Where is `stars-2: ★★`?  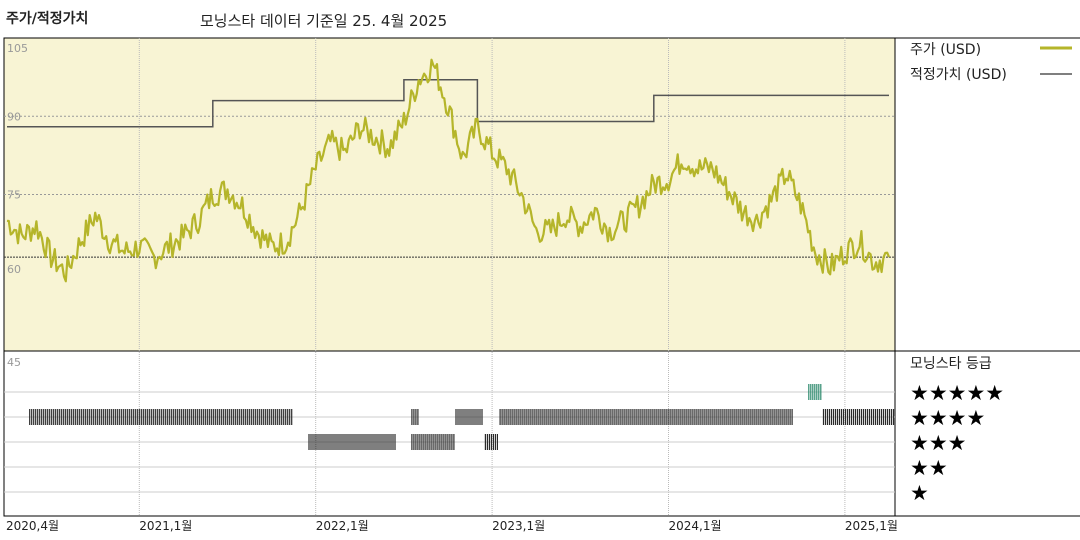
stars-2: ★★ is located at coordinates (929, 468).